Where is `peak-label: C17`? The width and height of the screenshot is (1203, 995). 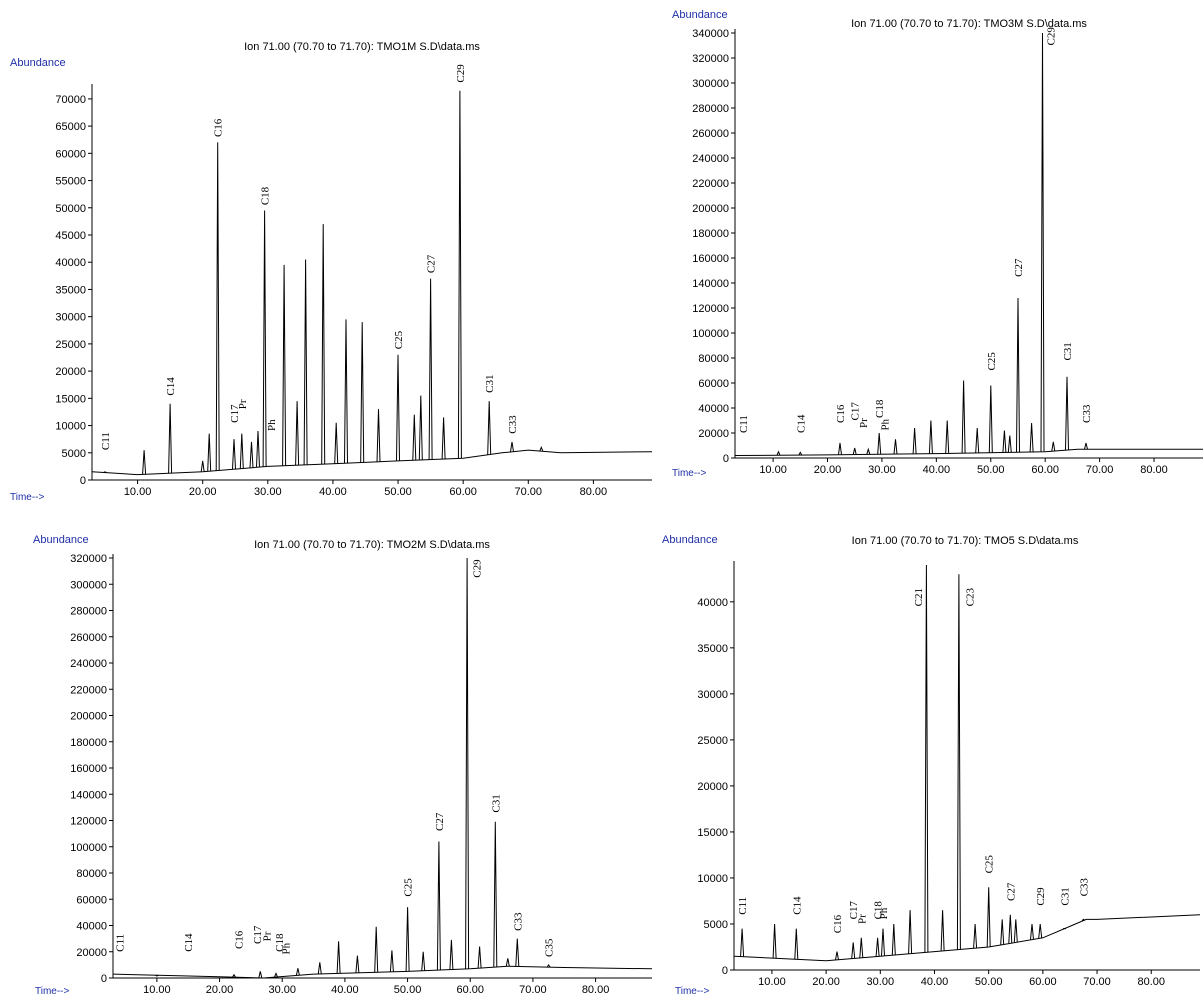
peak-label: C17 is located at coordinates (856, 411).